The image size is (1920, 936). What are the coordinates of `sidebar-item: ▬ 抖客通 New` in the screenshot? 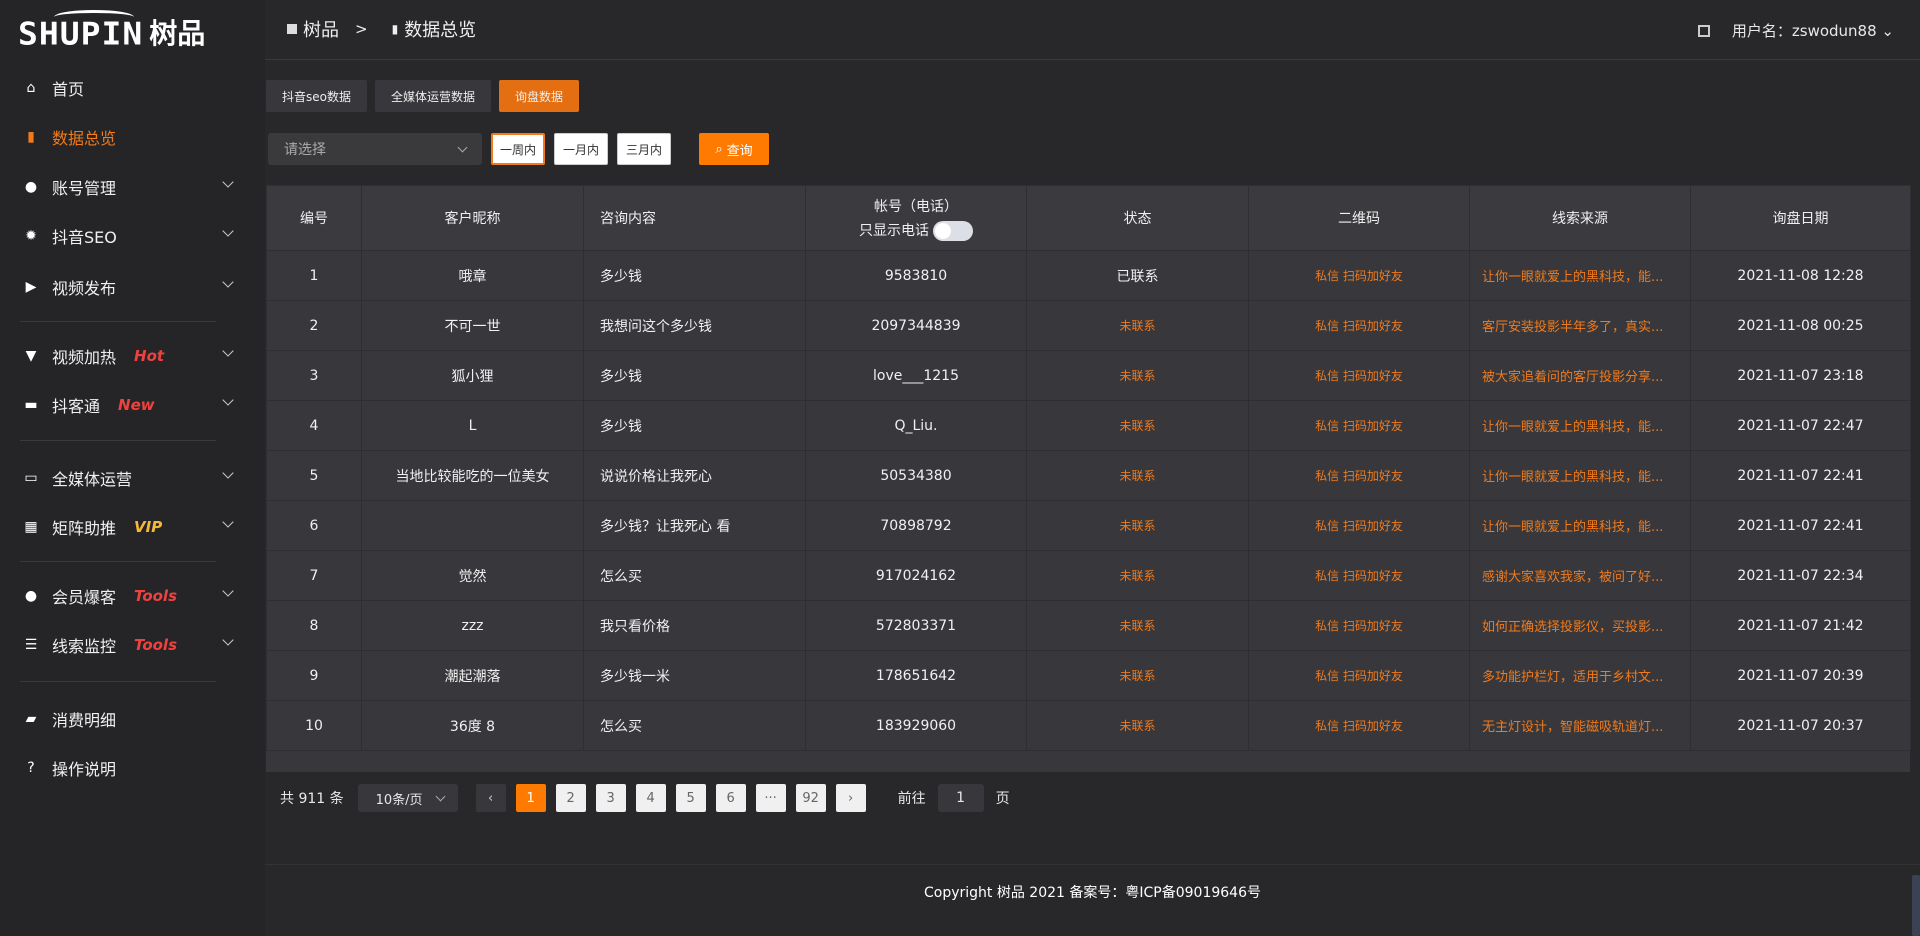 It's located at (128, 405).